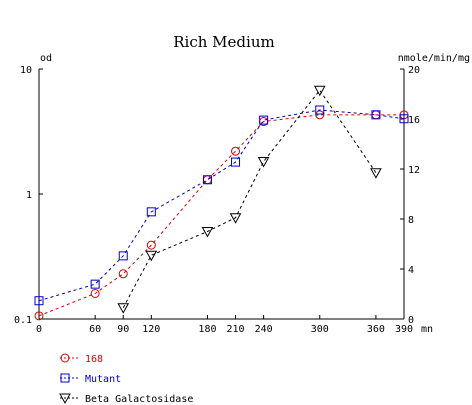 This screenshot has height=405, width=472. Describe the element at coordinates (224, 325) in the screenshot. I see `x-axis-ticks: 0 60 90 120 180 210 240 300 360 390` at that location.